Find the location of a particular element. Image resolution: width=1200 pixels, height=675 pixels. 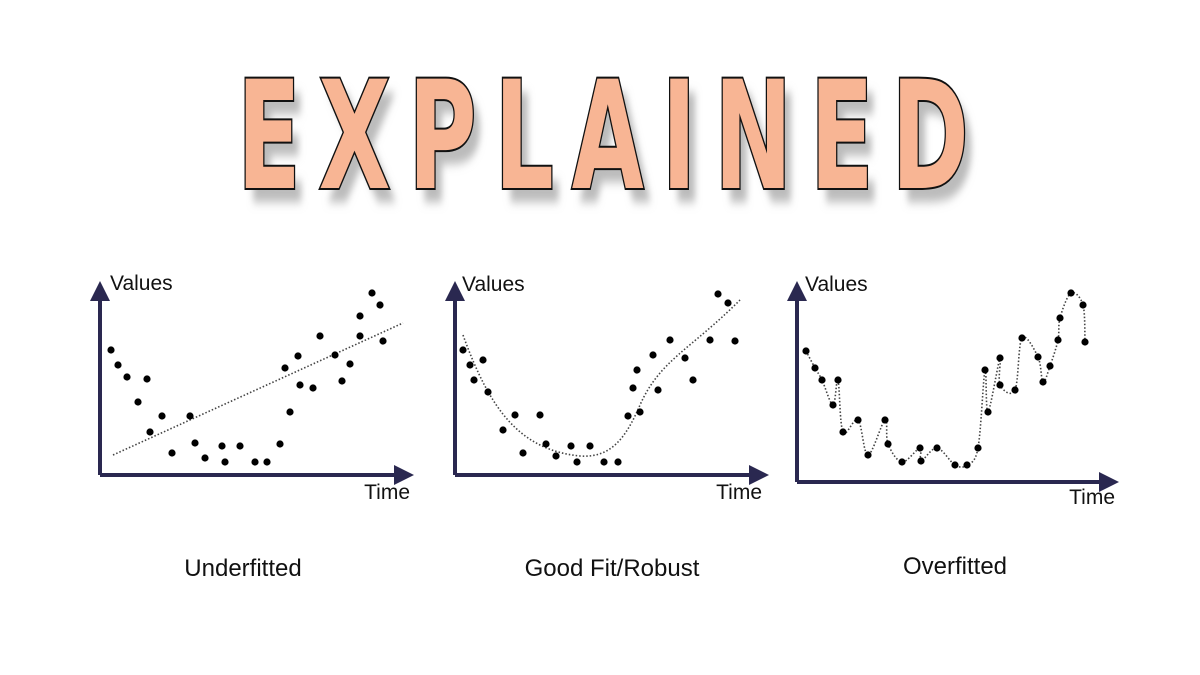

panel: Values Time Overfitted is located at coordinates (953, 426).